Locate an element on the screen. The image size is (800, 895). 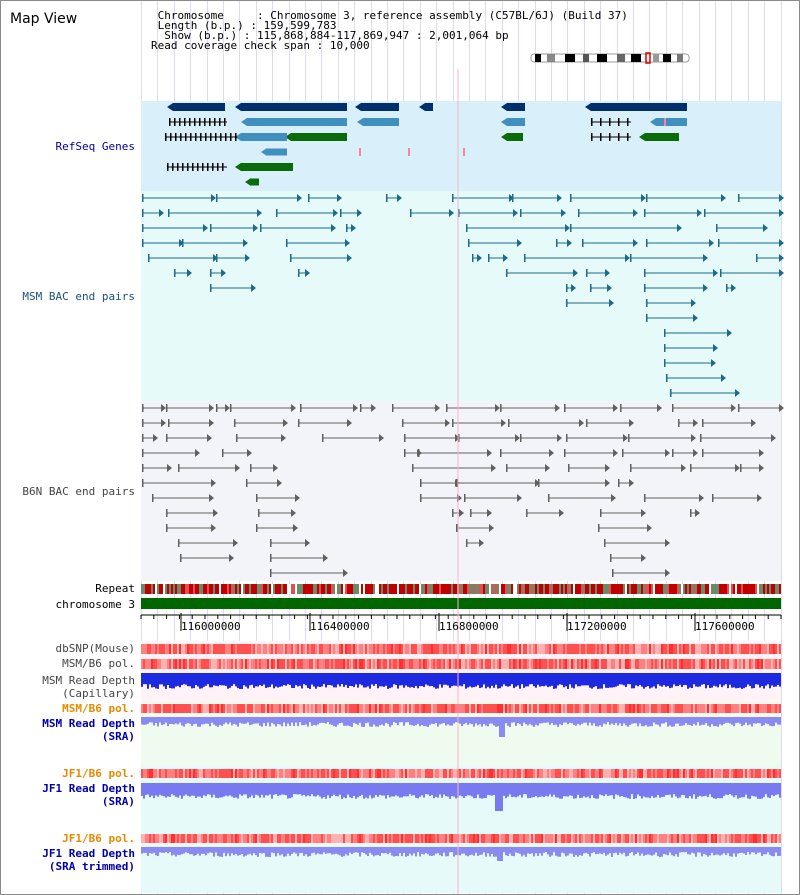
jf1-depth-sra-label: JF1 Read Depth (SRA) is located at coordinates (88, 795).